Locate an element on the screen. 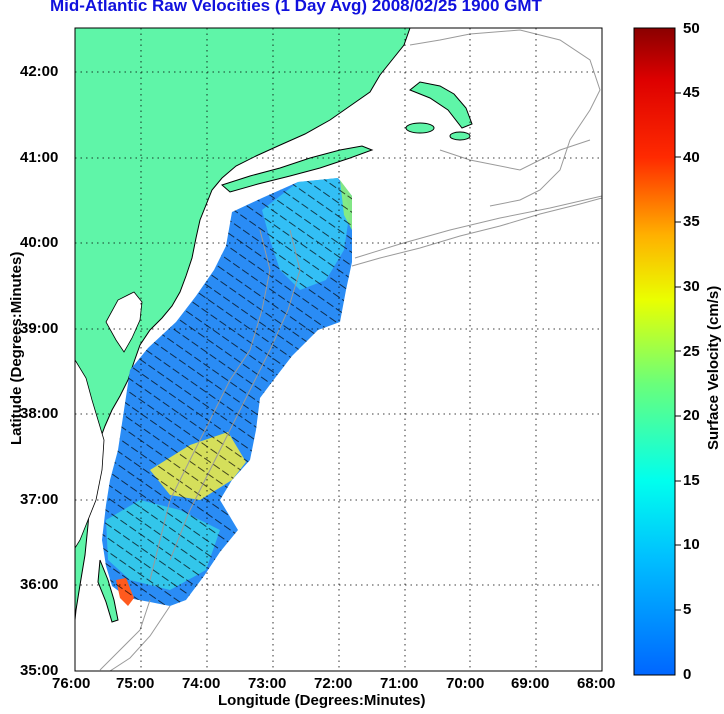 Image resolution: width=724 pixels, height=714 pixels. x-tick-label: 69:00 is located at coordinates (530, 683).